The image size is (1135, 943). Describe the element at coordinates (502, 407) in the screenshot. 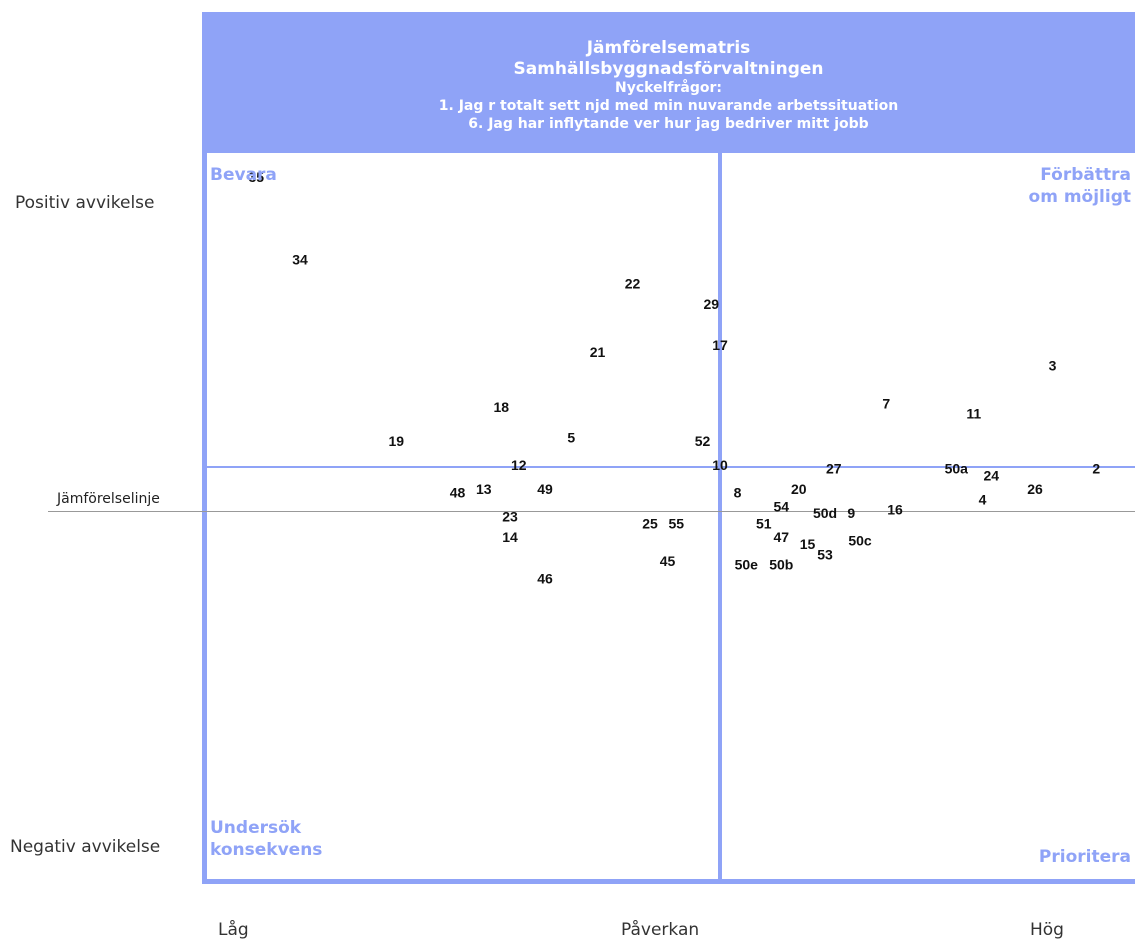

I see `data-point-label: 18` at that location.